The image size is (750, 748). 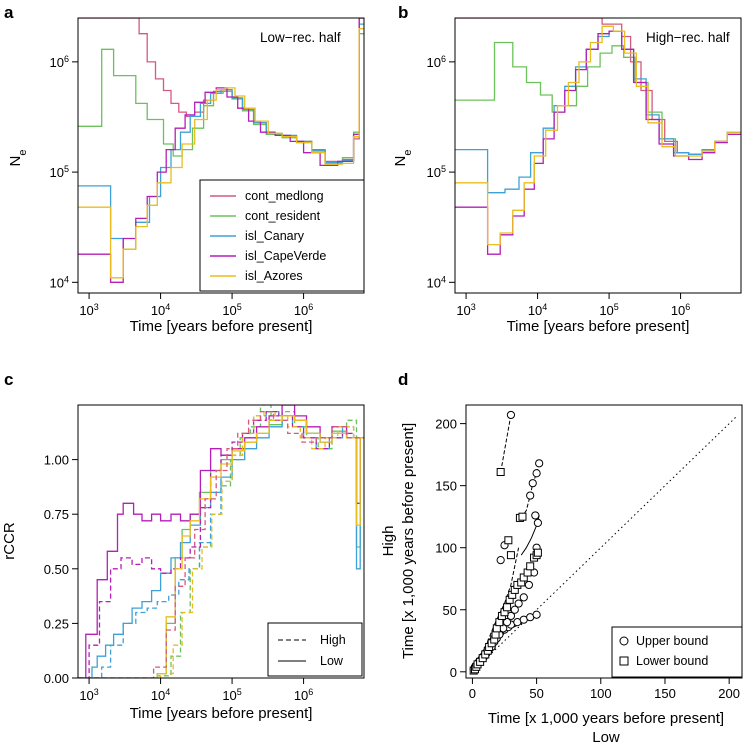 I want to click on panel-c-y-ticks: 0.00 0.25 0.50 0.75 1.00, so click(x=61, y=569).